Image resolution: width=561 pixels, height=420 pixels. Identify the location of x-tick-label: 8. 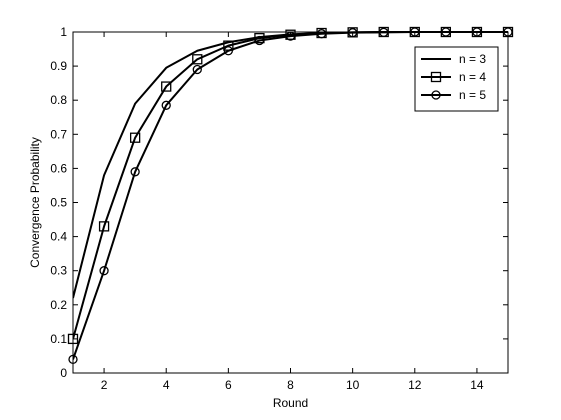
(290, 385).